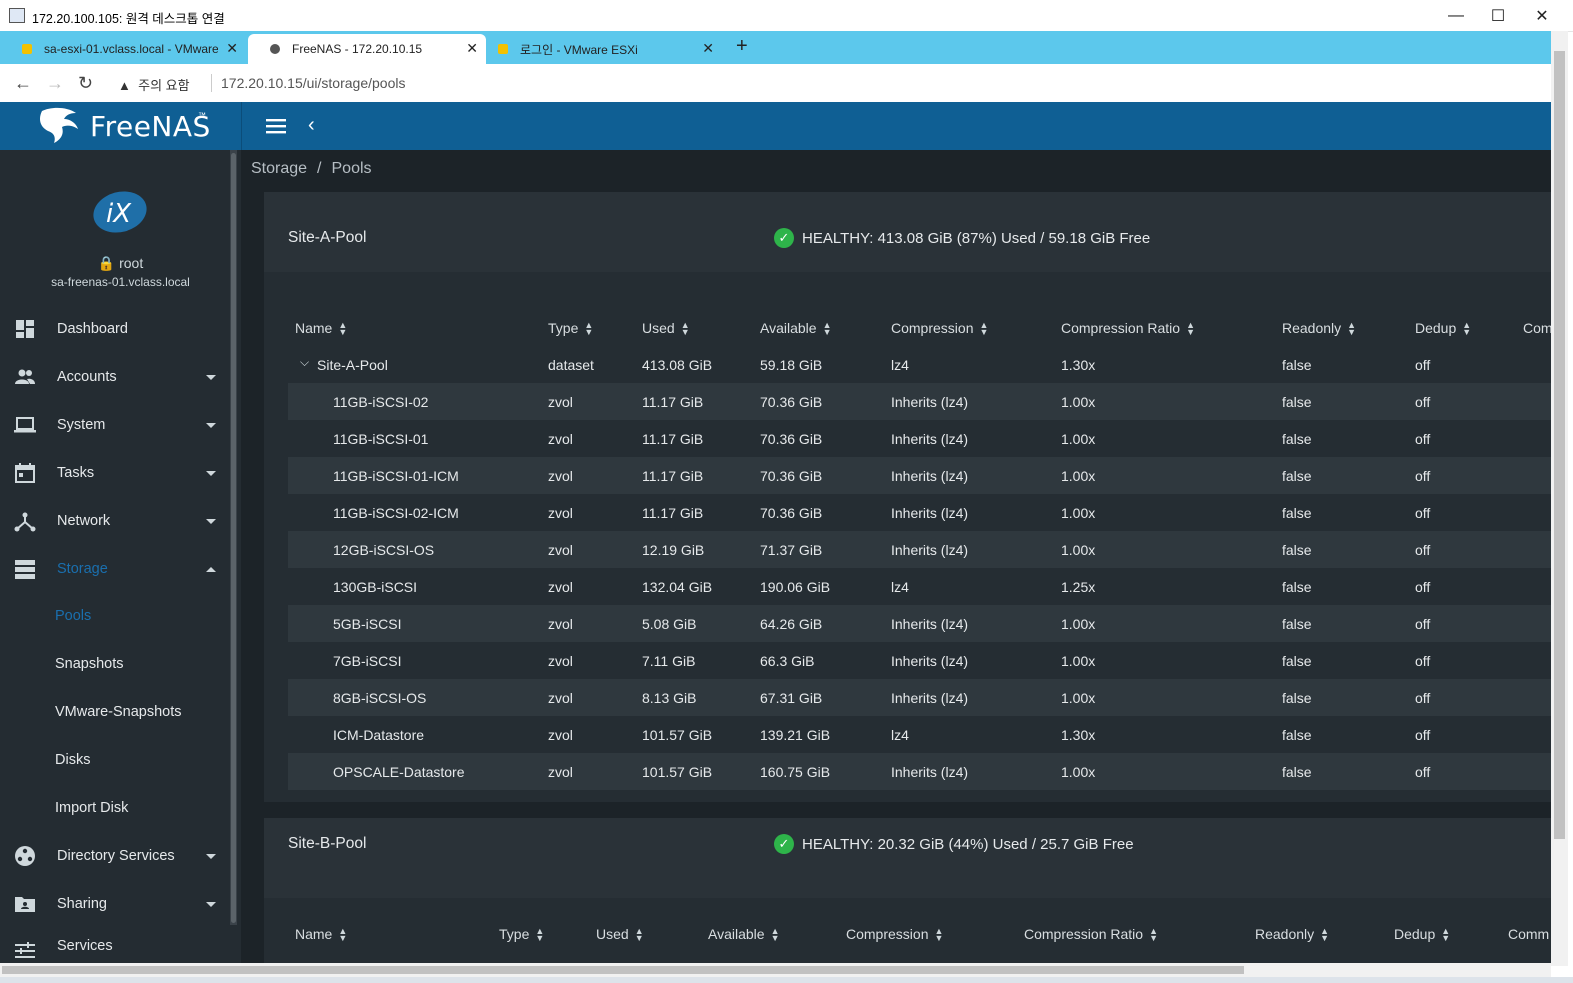 The image size is (1573, 983). I want to click on sidebar-item-label: Sharing, so click(82, 904).